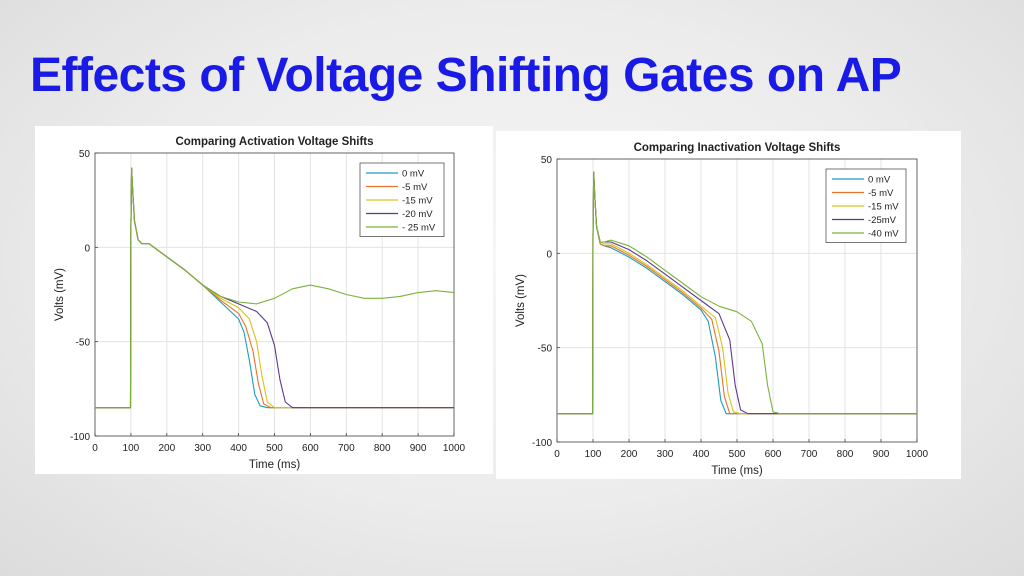 This screenshot has width=1024, height=576. What do you see at coordinates (882, 220) in the screenshot?
I see `legend-label: -25mV` at bounding box center [882, 220].